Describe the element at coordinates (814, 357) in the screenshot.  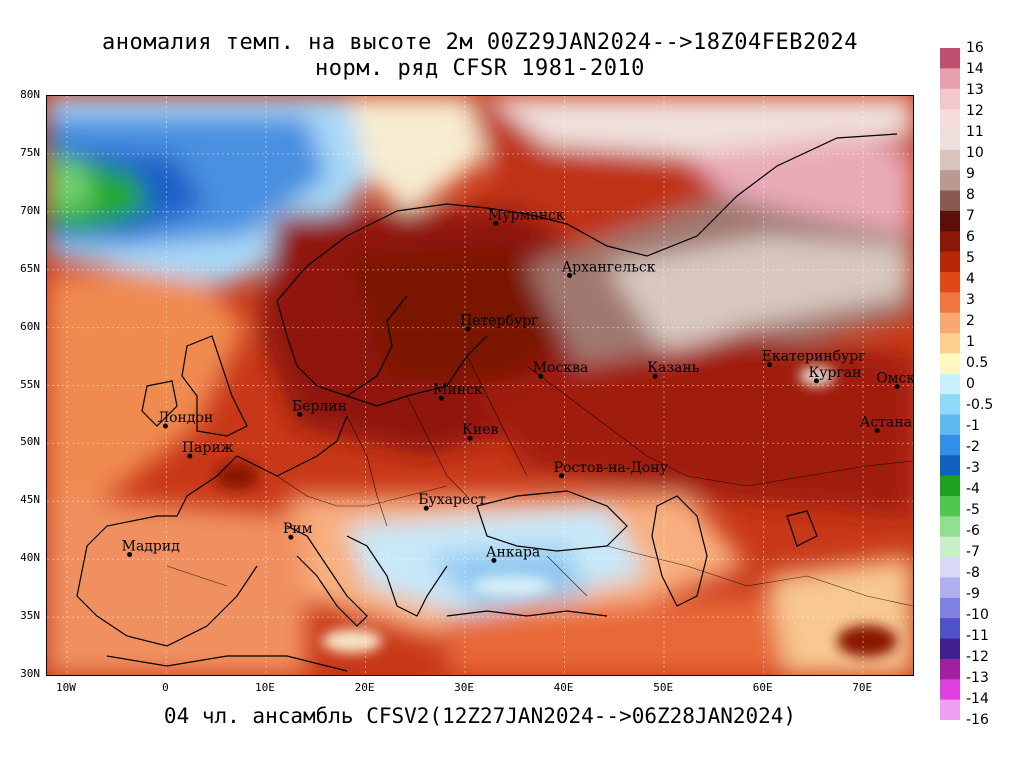
I see `city-label: Екатеринбург` at that location.